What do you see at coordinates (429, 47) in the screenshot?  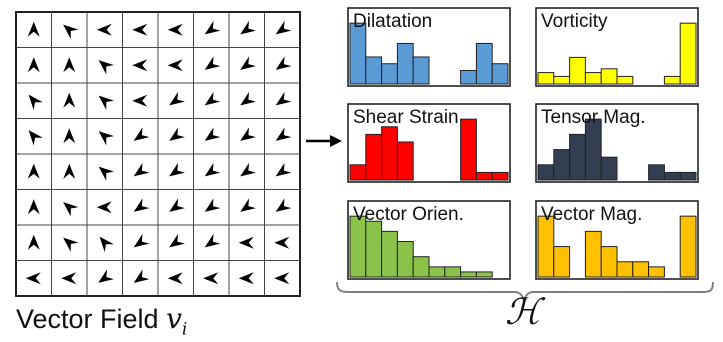 I see `histogram-panel: Dilatation` at bounding box center [429, 47].